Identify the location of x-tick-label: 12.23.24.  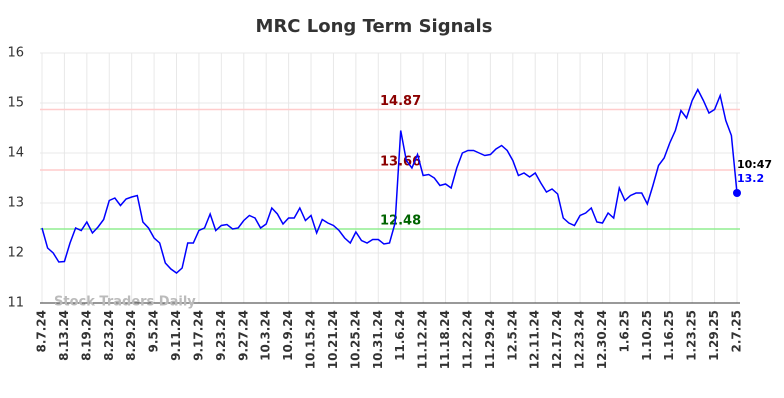
(580, 339).